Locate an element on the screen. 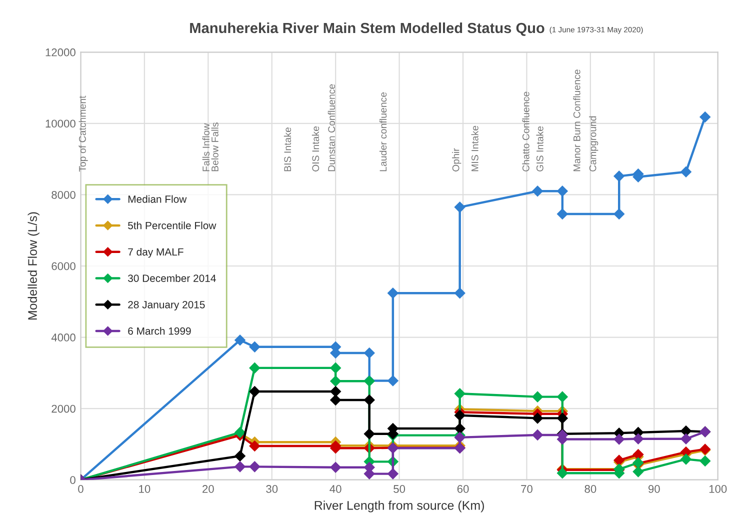  y-axis-title: Modelled Flow (L/s) is located at coordinates (34, 266).